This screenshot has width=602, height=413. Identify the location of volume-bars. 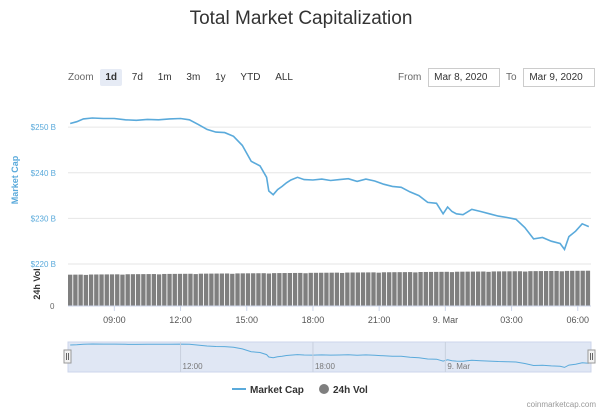
(329, 288).